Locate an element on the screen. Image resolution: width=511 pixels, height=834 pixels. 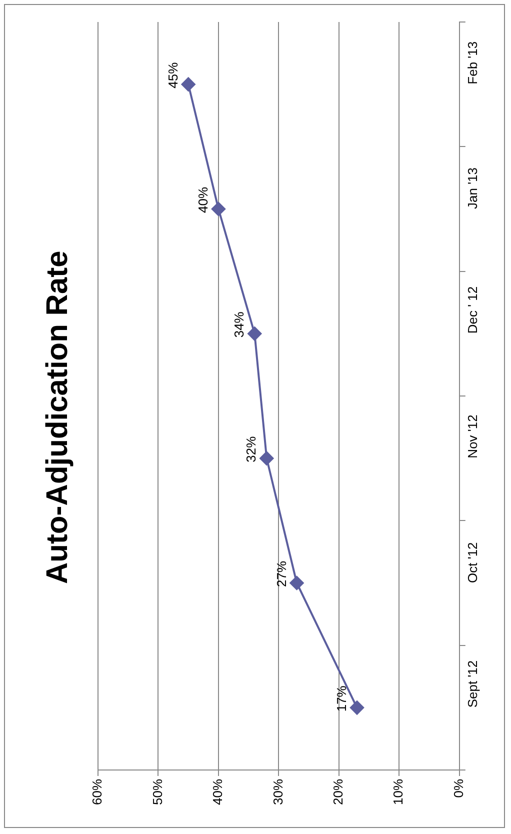
x-tick-label: 60% is located at coordinates (97, 792).